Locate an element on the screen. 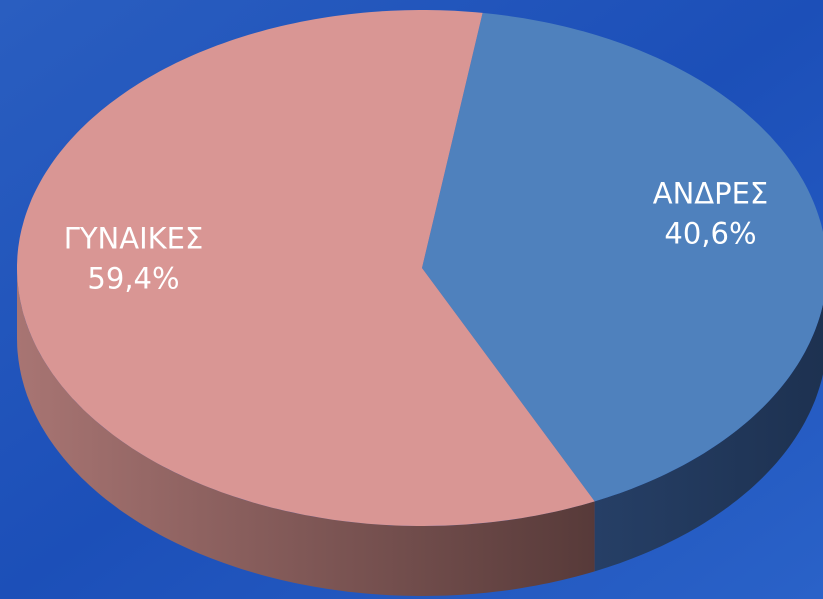 This screenshot has width=823, height=599. slice-label: ΓΥΝΑΙΚΕΣ is located at coordinates (134, 238).